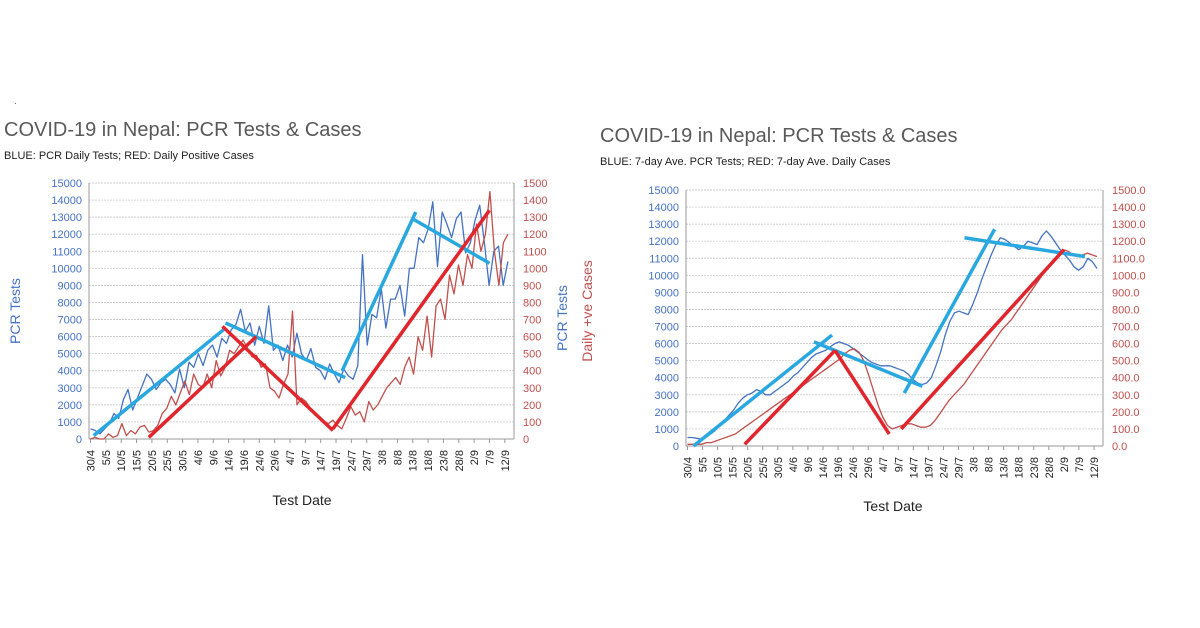 The height and width of the screenshot is (628, 1200). What do you see at coordinates (1126, 413) in the screenshot?
I see `y-right-tick-label: 200.0` at bounding box center [1126, 413].